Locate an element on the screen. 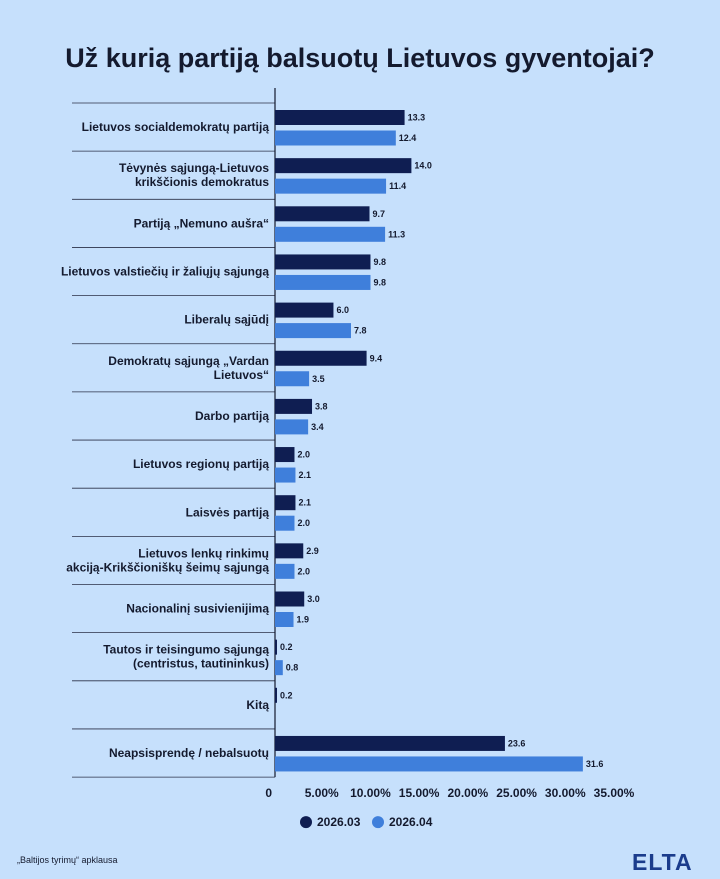 The image size is (720, 879). data-label: 3.8 is located at coordinates (321, 406).